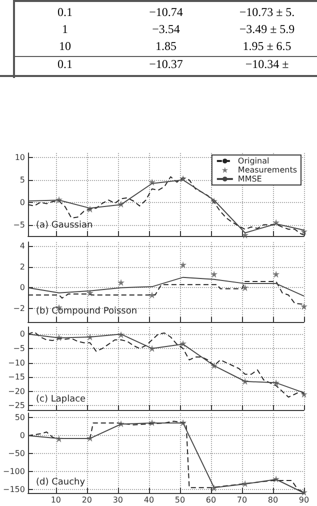 Image resolution: width=317 pixels, height=506 pixels. Describe the element at coordinates (16, 453) in the screenshot. I see `y-tick-label: −50` at that location.